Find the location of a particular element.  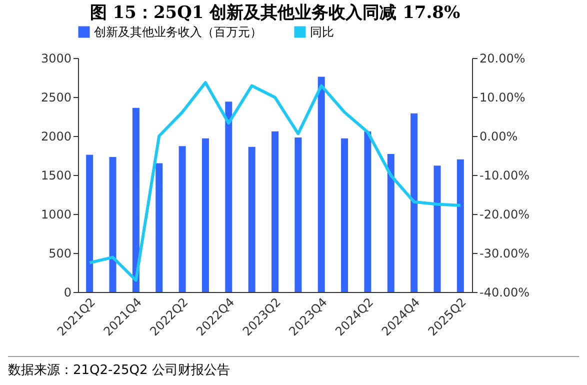

chart-title: 图 15：25Q1 创新及其他业务收入同减 17.8% is located at coordinates (275, 13).